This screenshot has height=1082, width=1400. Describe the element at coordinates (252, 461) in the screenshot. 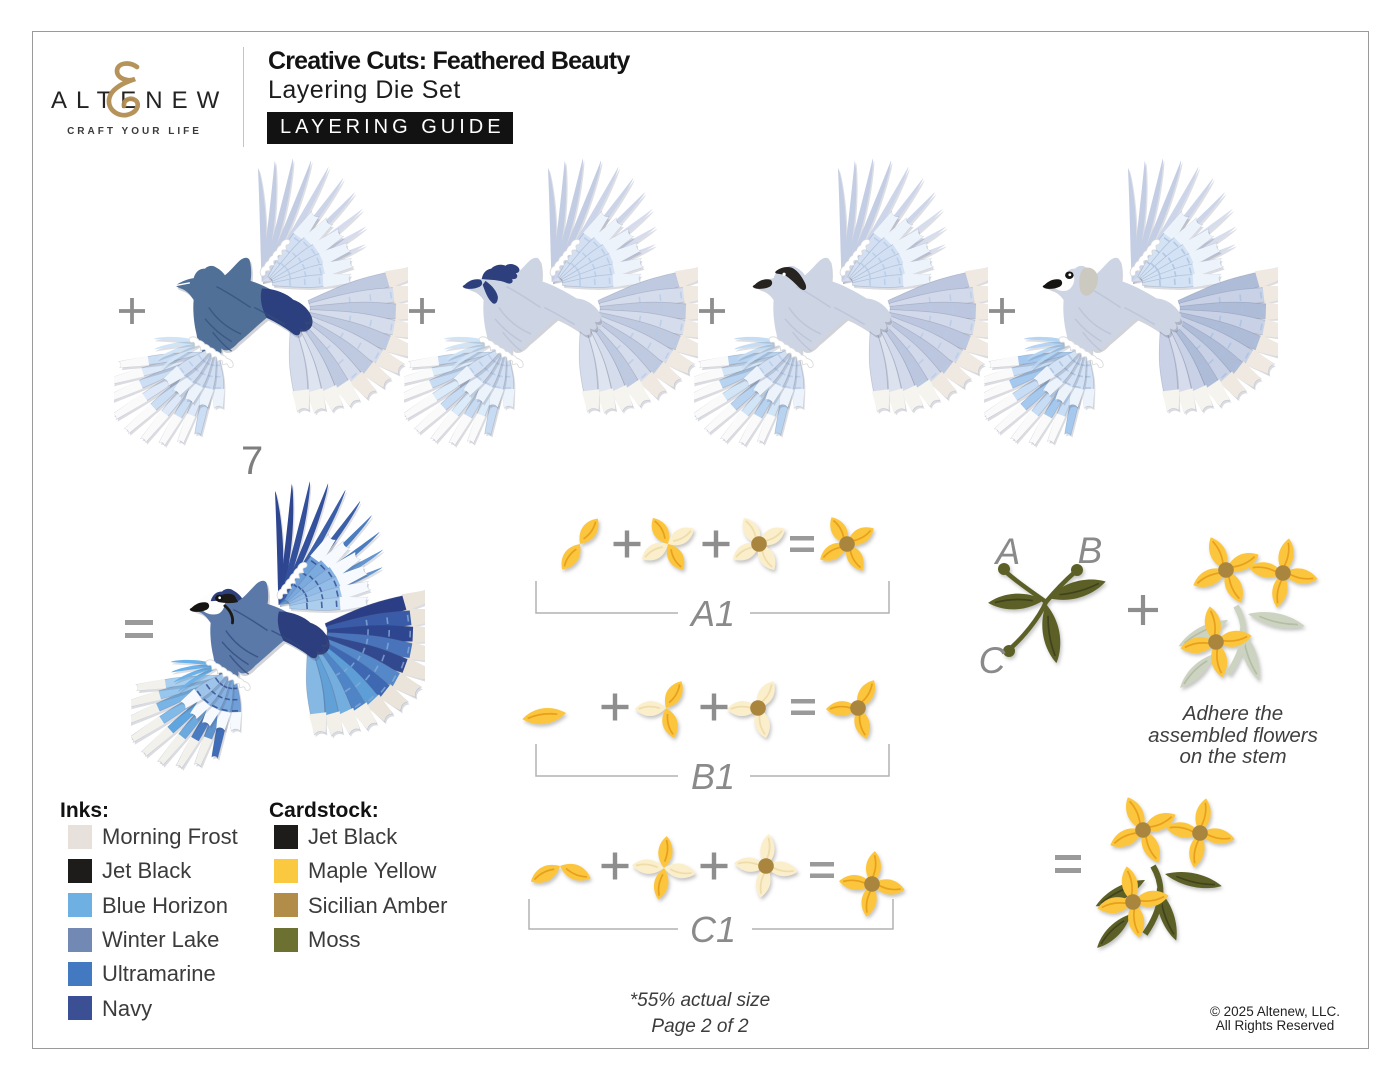

I see `svg-text: 7` at that location.